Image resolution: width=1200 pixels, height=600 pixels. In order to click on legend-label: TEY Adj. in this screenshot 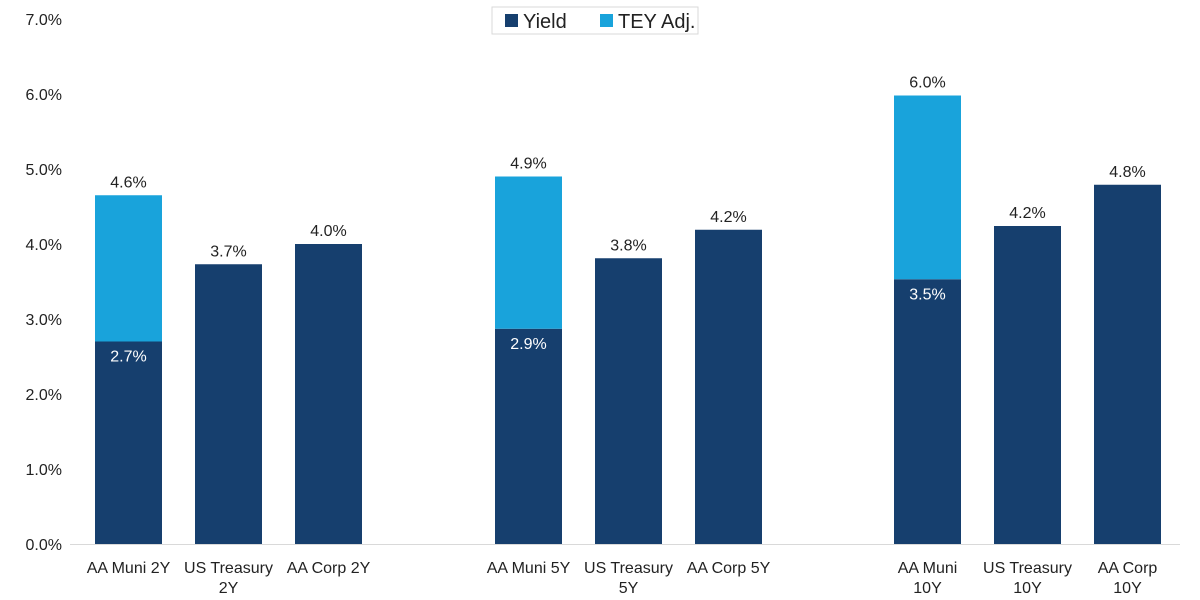, I will do `click(656, 22)`.